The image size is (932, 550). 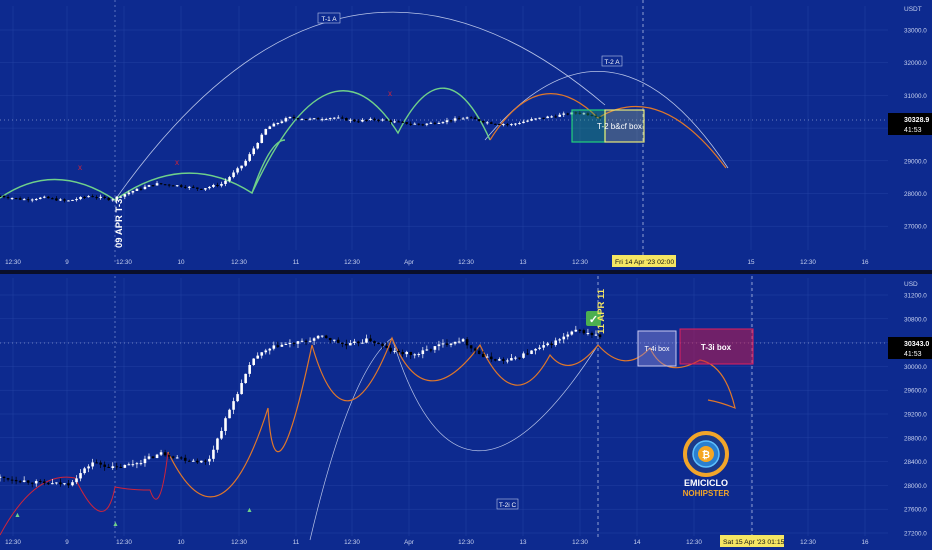 What do you see at coordinates (865, 262) in the screenshot?
I see `top-x-tick-label: 16` at bounding box center [865, 262].